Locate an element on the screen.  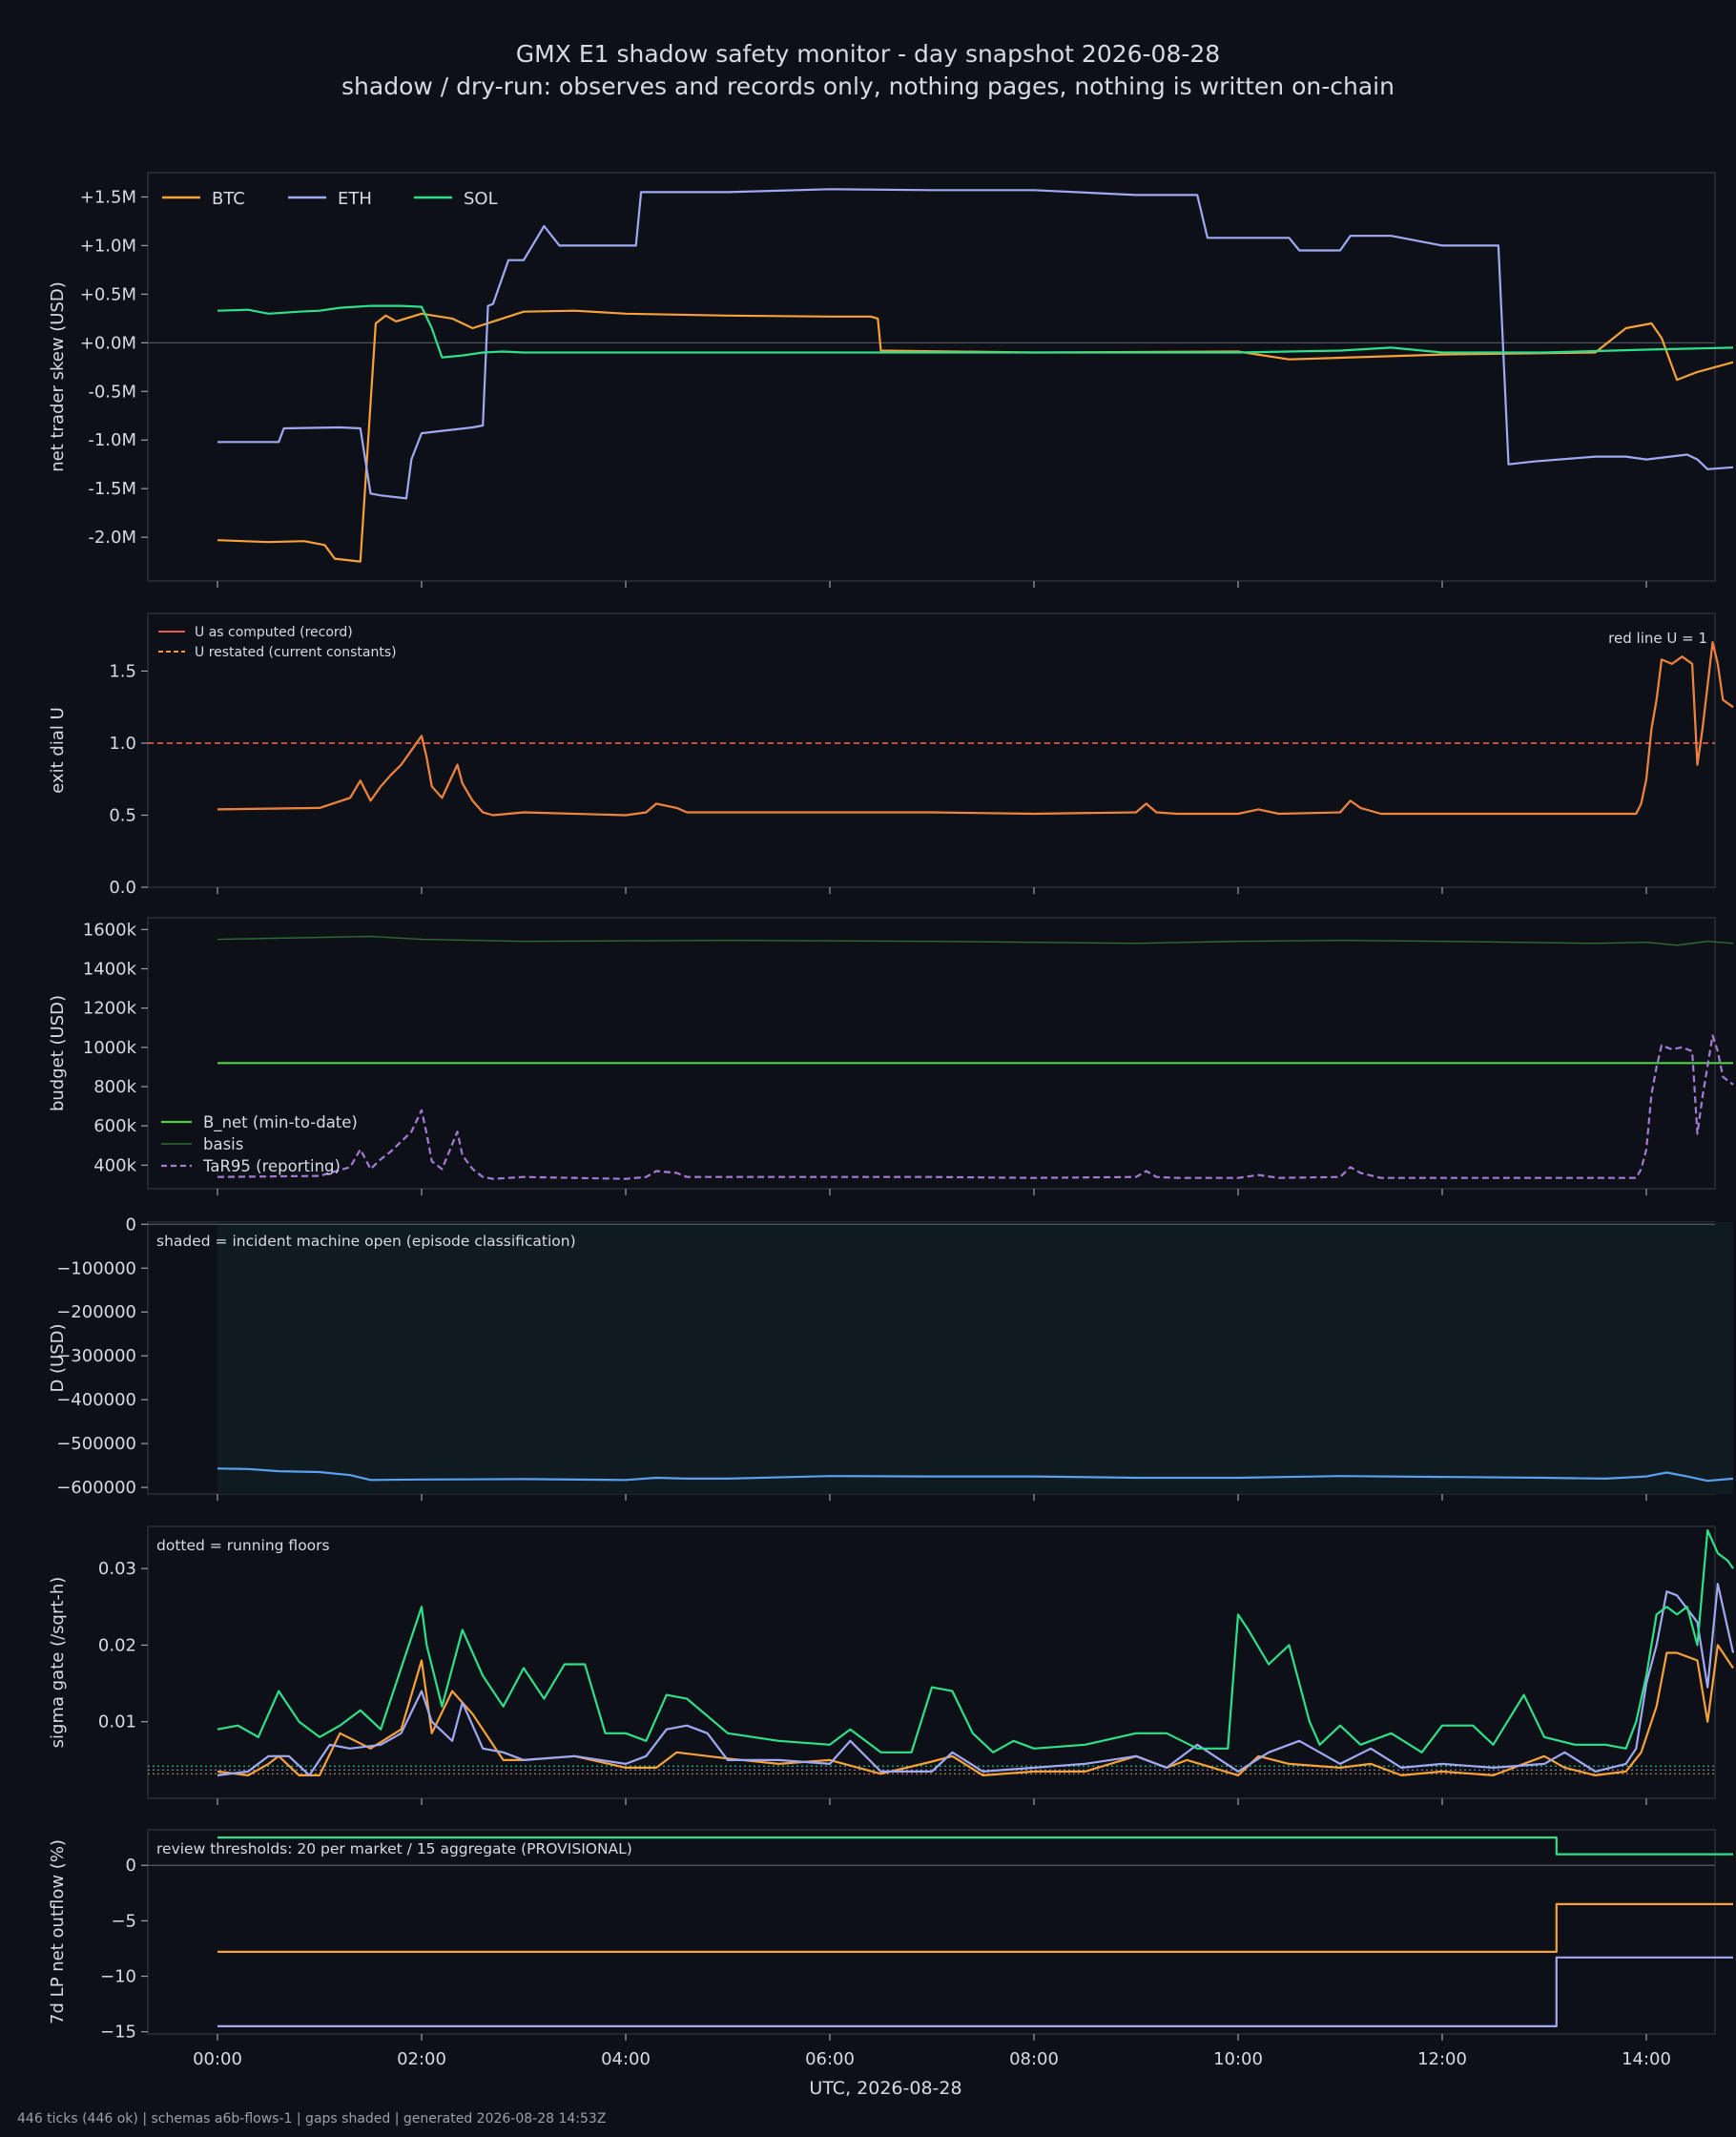
panel-annotation: dotted = running floors is located at coordinates (243, 1545).